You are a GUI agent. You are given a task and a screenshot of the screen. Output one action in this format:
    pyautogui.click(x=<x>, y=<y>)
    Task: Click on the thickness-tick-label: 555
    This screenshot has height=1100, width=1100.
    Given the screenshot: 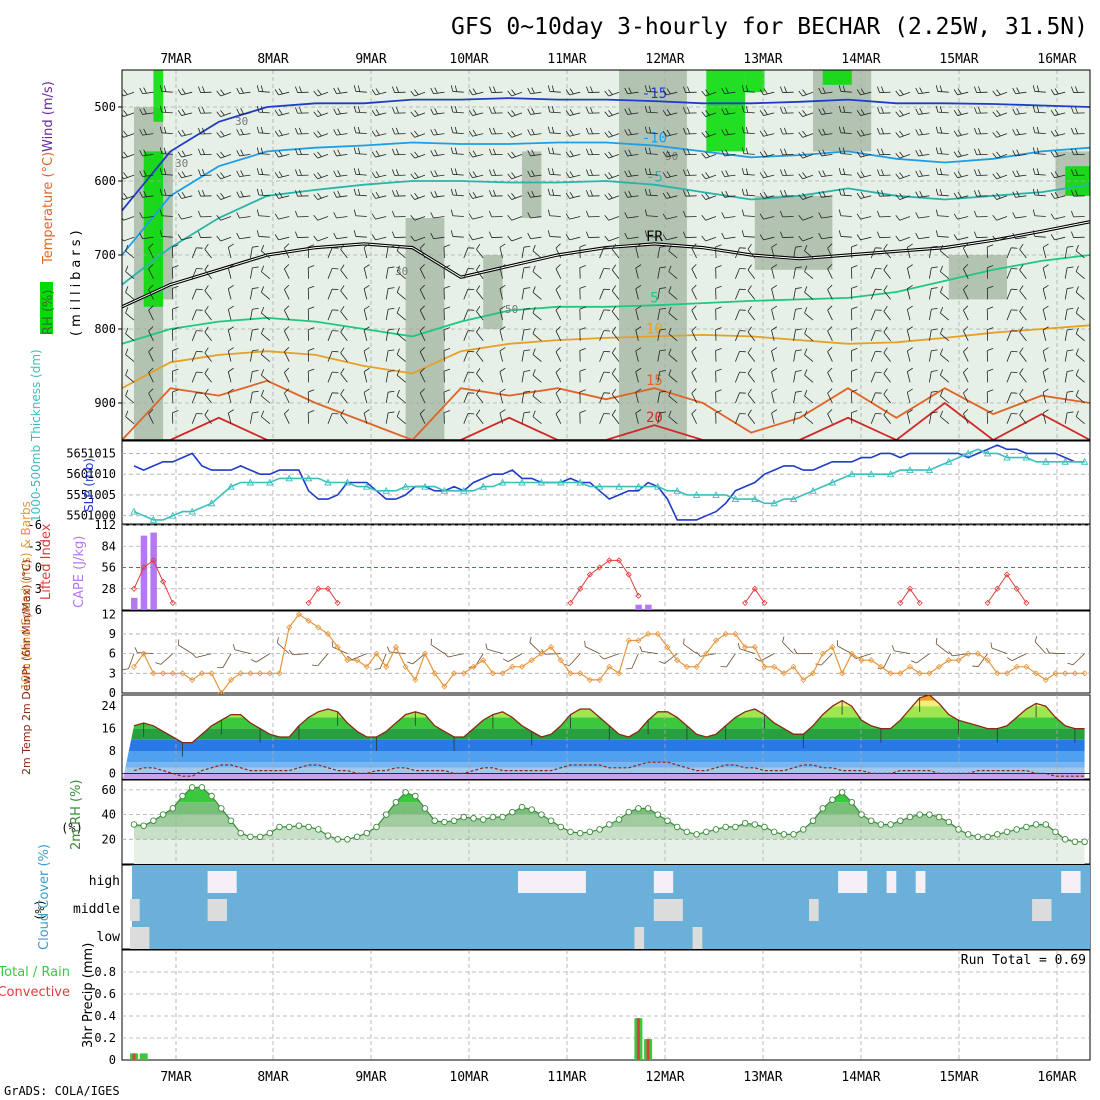 What is the action you would take?
    pyautogui.click(x=77, y=495)
    